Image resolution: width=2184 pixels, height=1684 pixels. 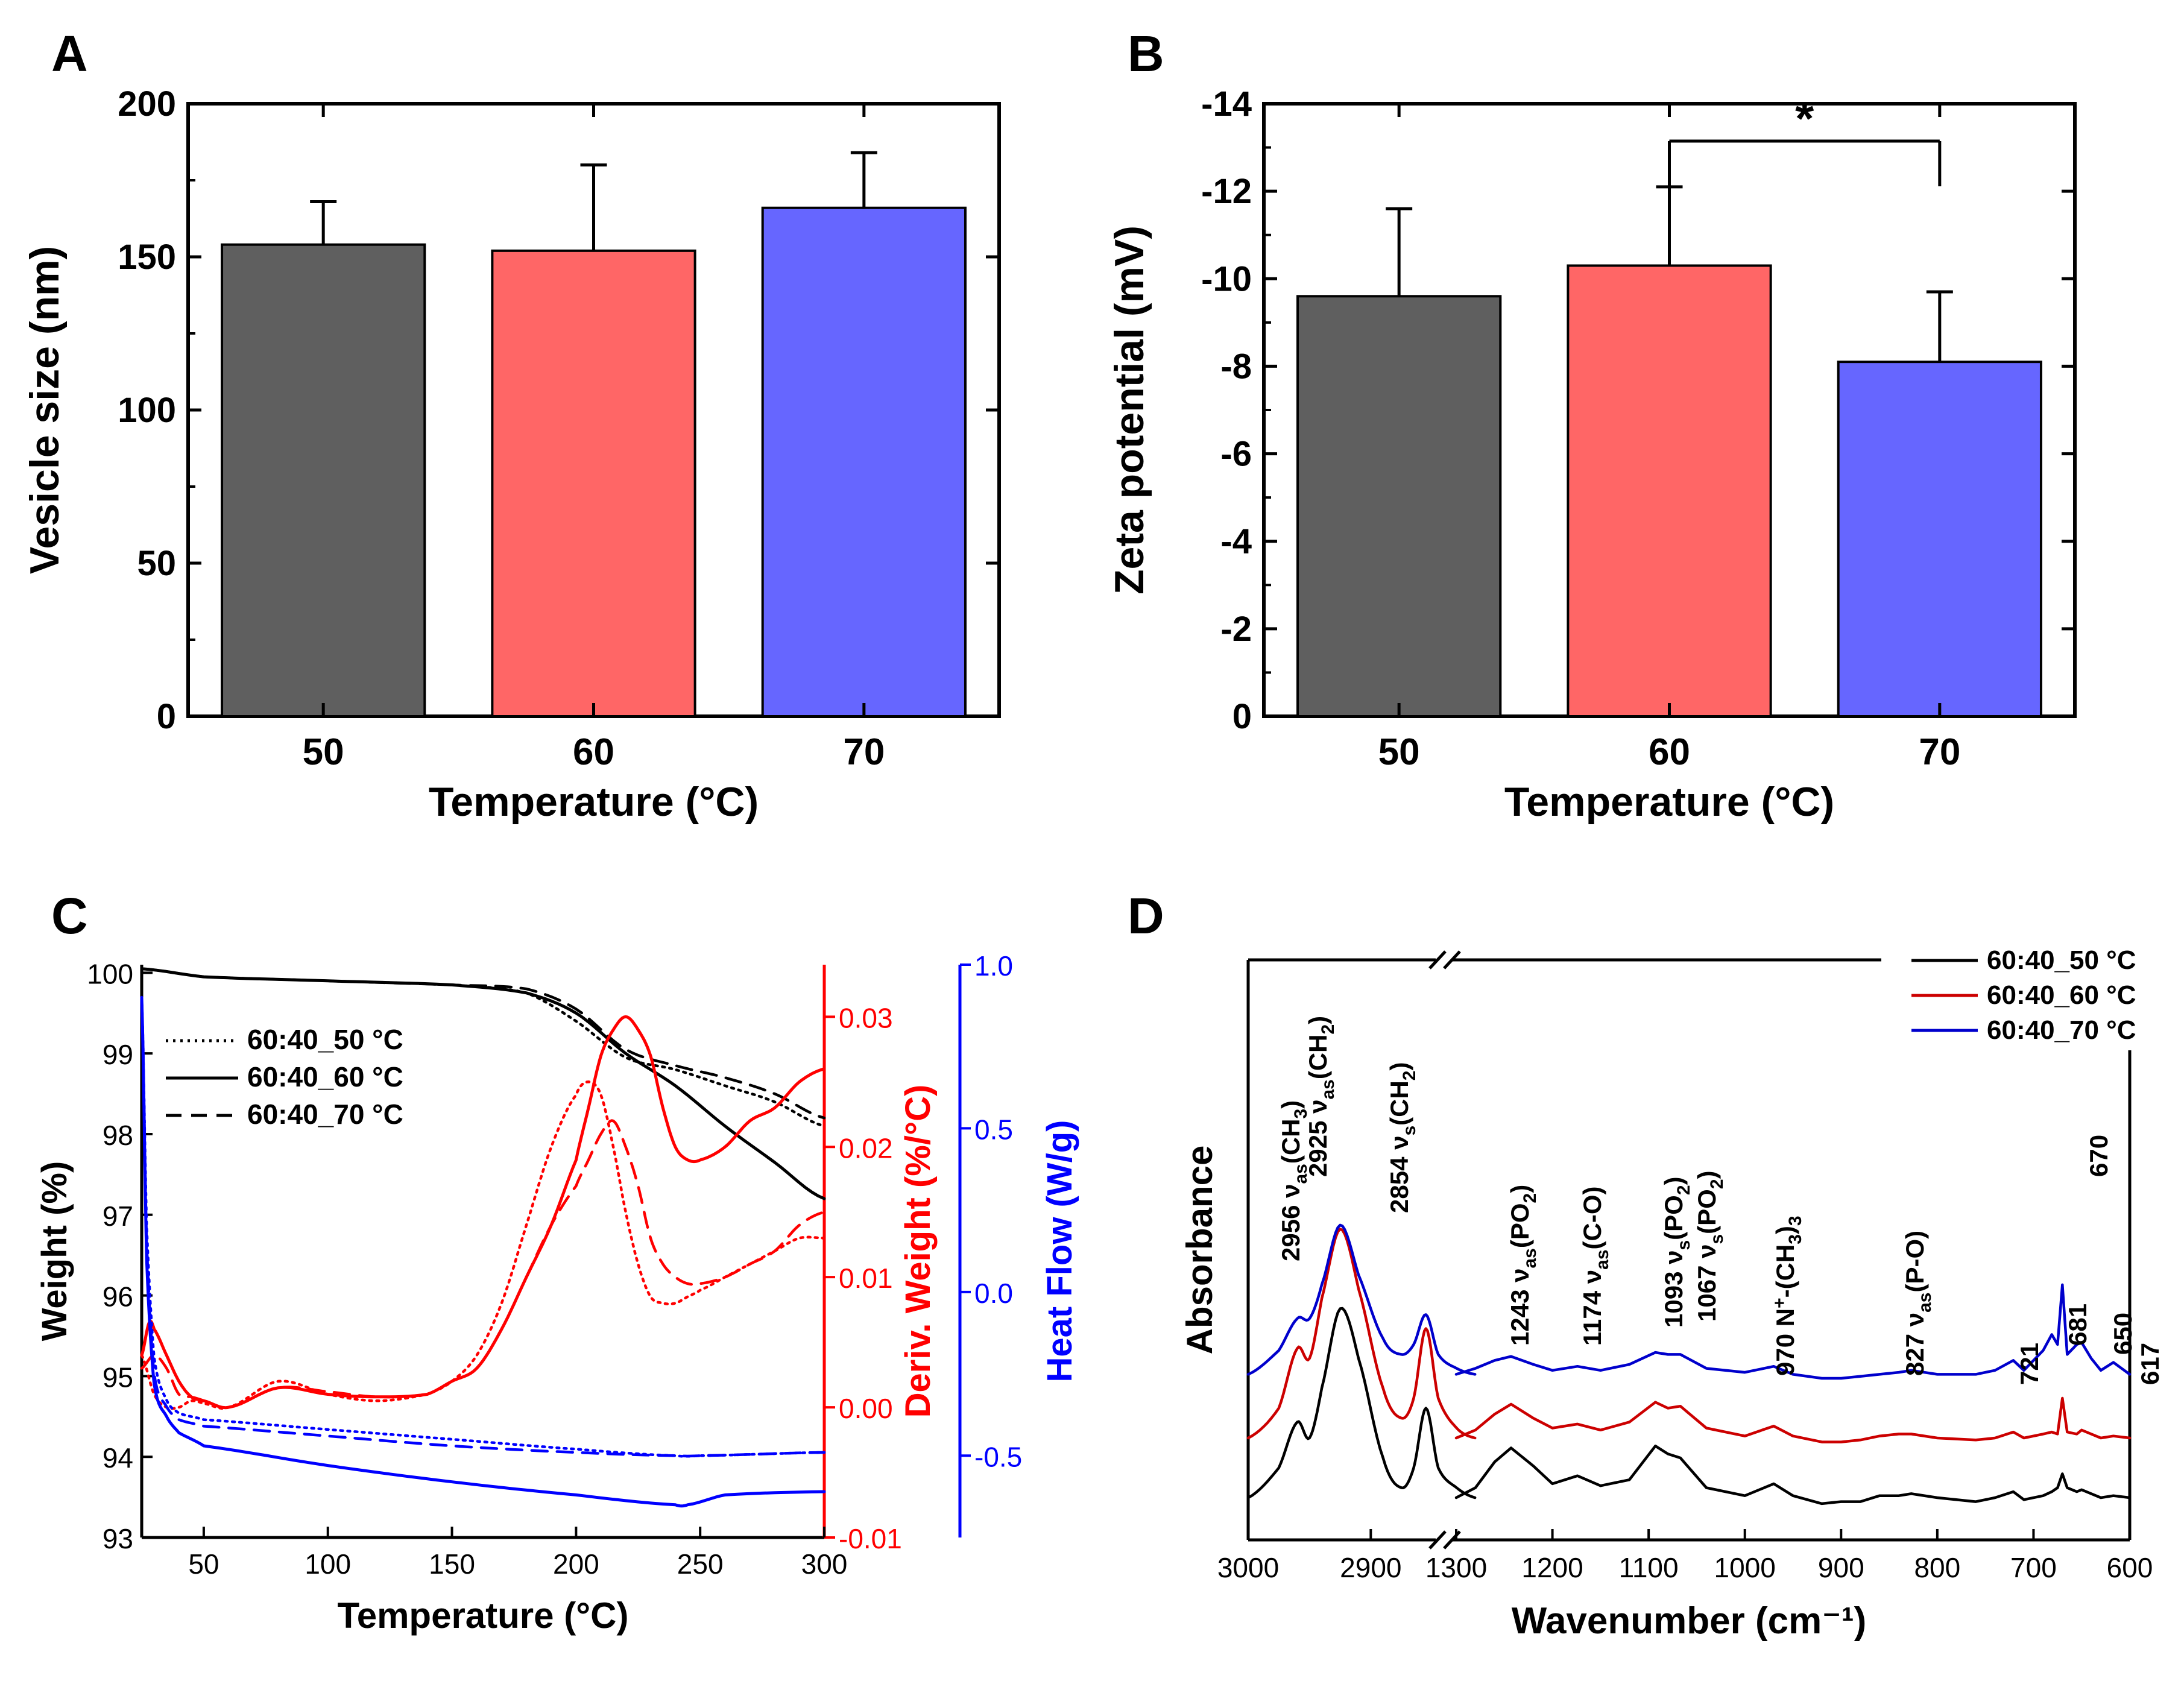 What do you see at coordinates (1146, 53) in the screenshot?
I see `panel-label: B` at bounding box center [1146, 53].